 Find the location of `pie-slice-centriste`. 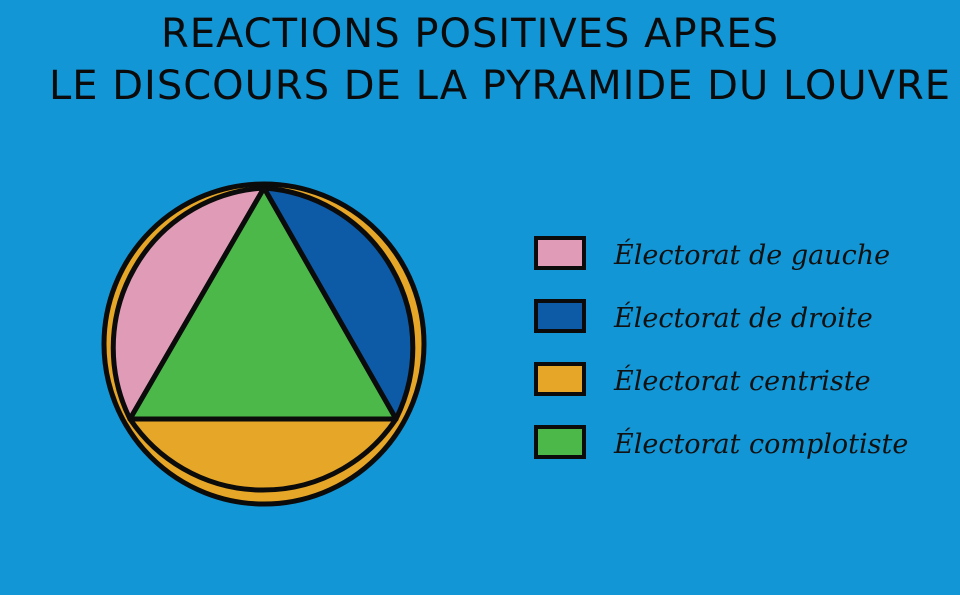

pie-slice-centriste is located at coordinates (263, 454).